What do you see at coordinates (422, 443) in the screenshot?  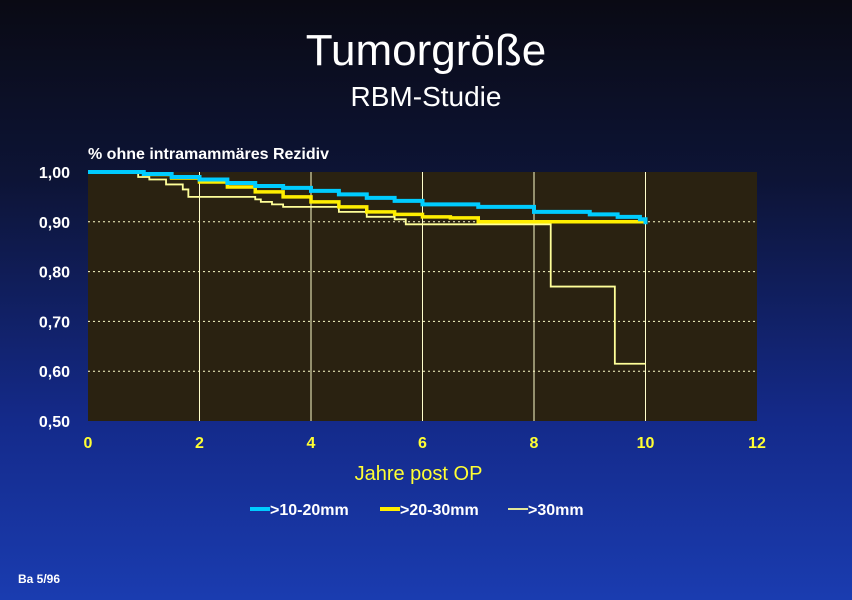 I see `x-tick-label: 6` at bounding box center [422, 443].